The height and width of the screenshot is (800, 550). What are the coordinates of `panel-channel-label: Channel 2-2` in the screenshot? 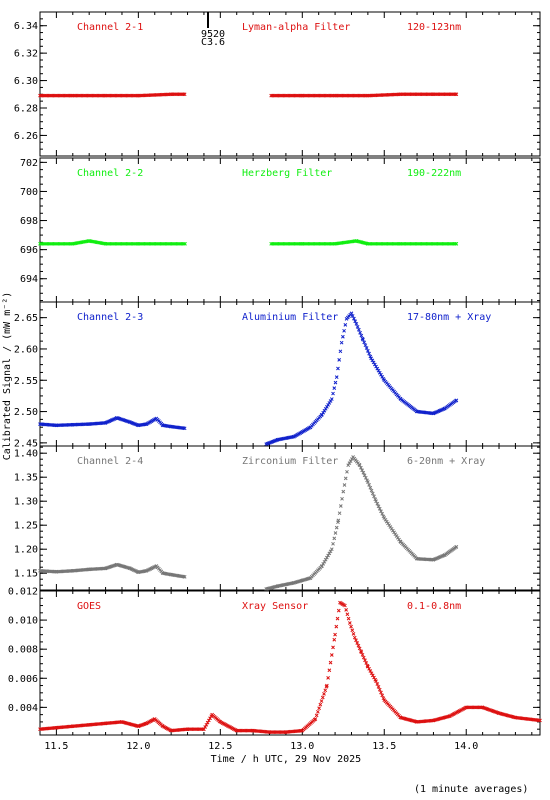 It's located at (110, 173).